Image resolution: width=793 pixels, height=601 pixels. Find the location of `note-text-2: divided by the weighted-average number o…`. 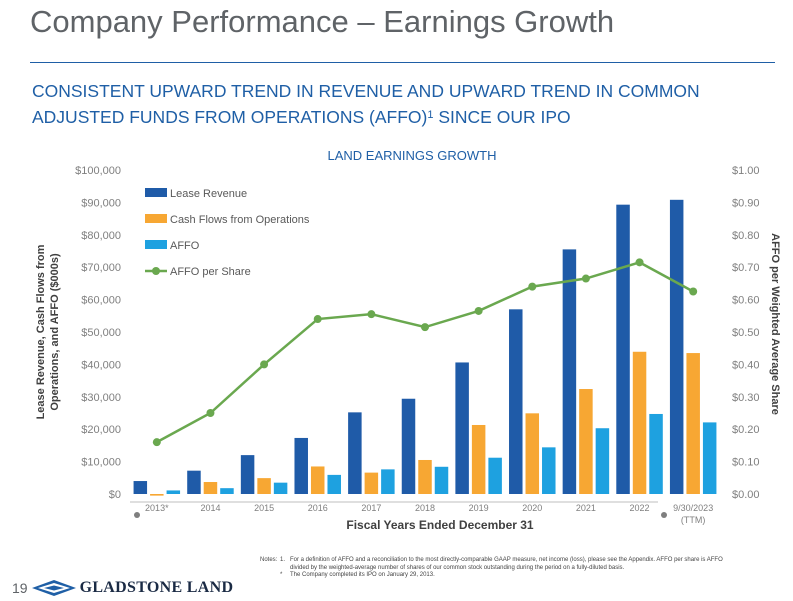

note-text-2: divided by the weighted-average number o… is located at coordinates (457, 567).